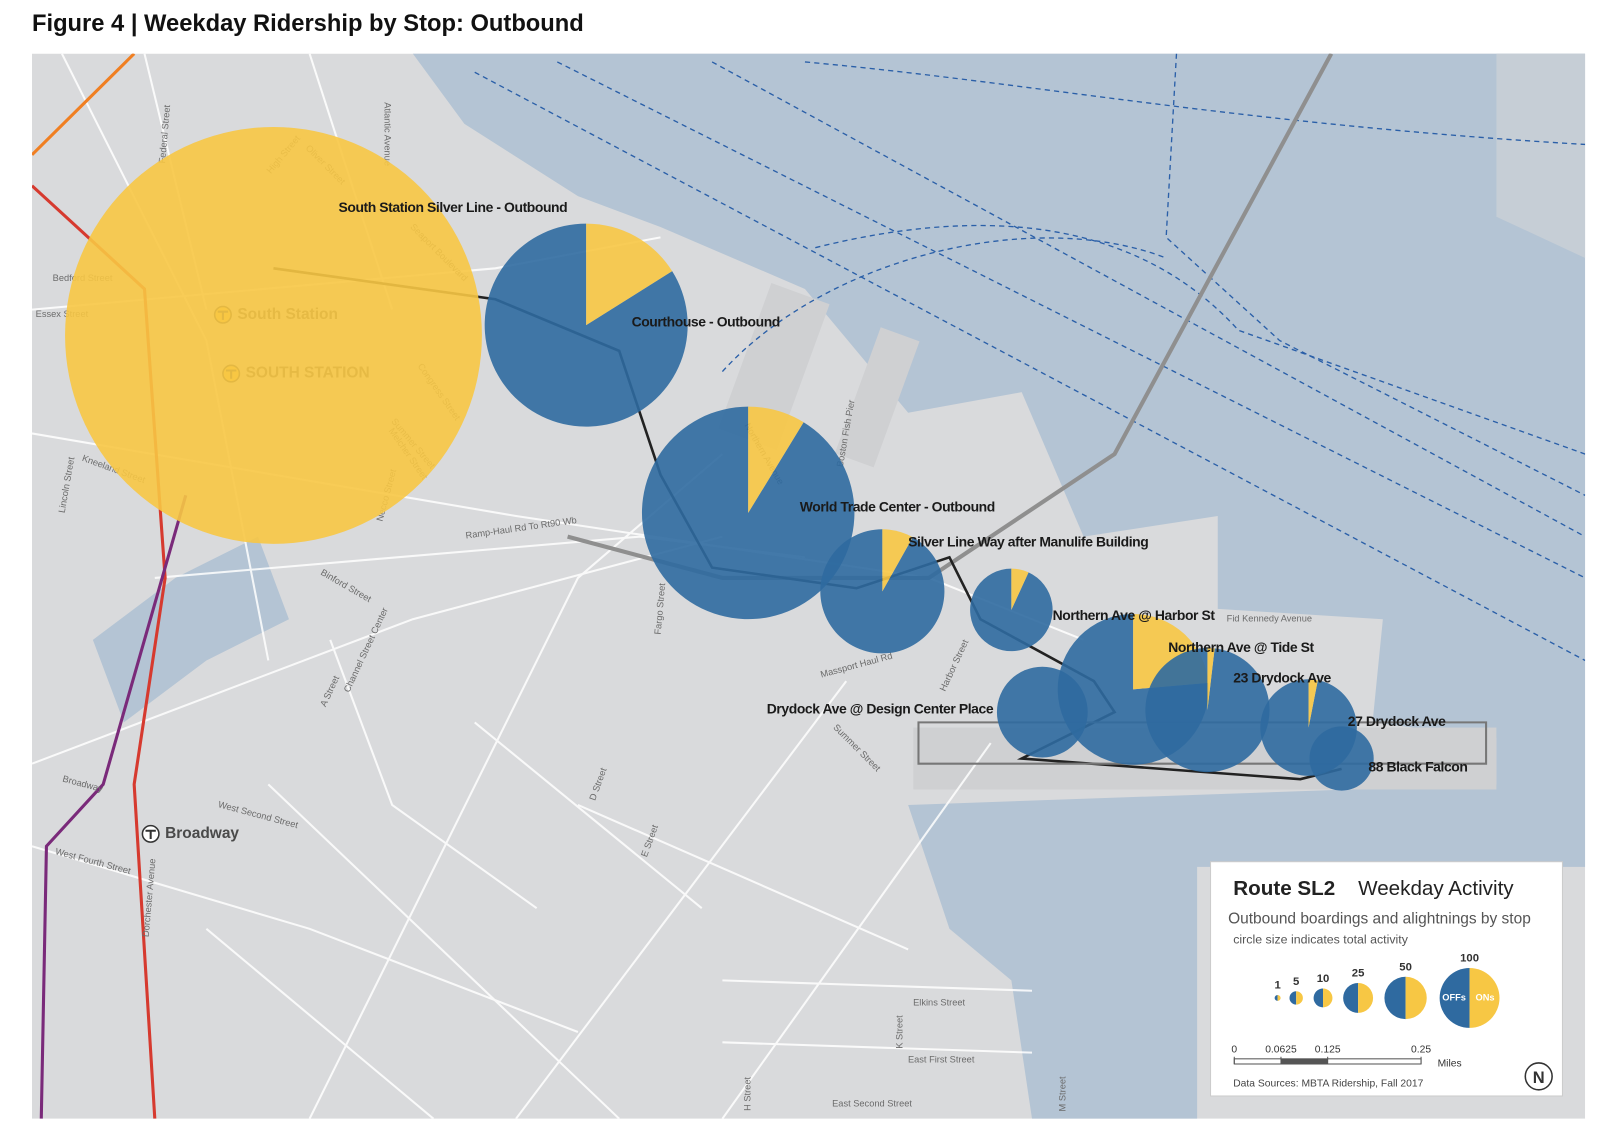  Describe the element at coordinates (1282, 678) in the screenshot. I see `stop-label: 23 Drydock Ave` at that location.